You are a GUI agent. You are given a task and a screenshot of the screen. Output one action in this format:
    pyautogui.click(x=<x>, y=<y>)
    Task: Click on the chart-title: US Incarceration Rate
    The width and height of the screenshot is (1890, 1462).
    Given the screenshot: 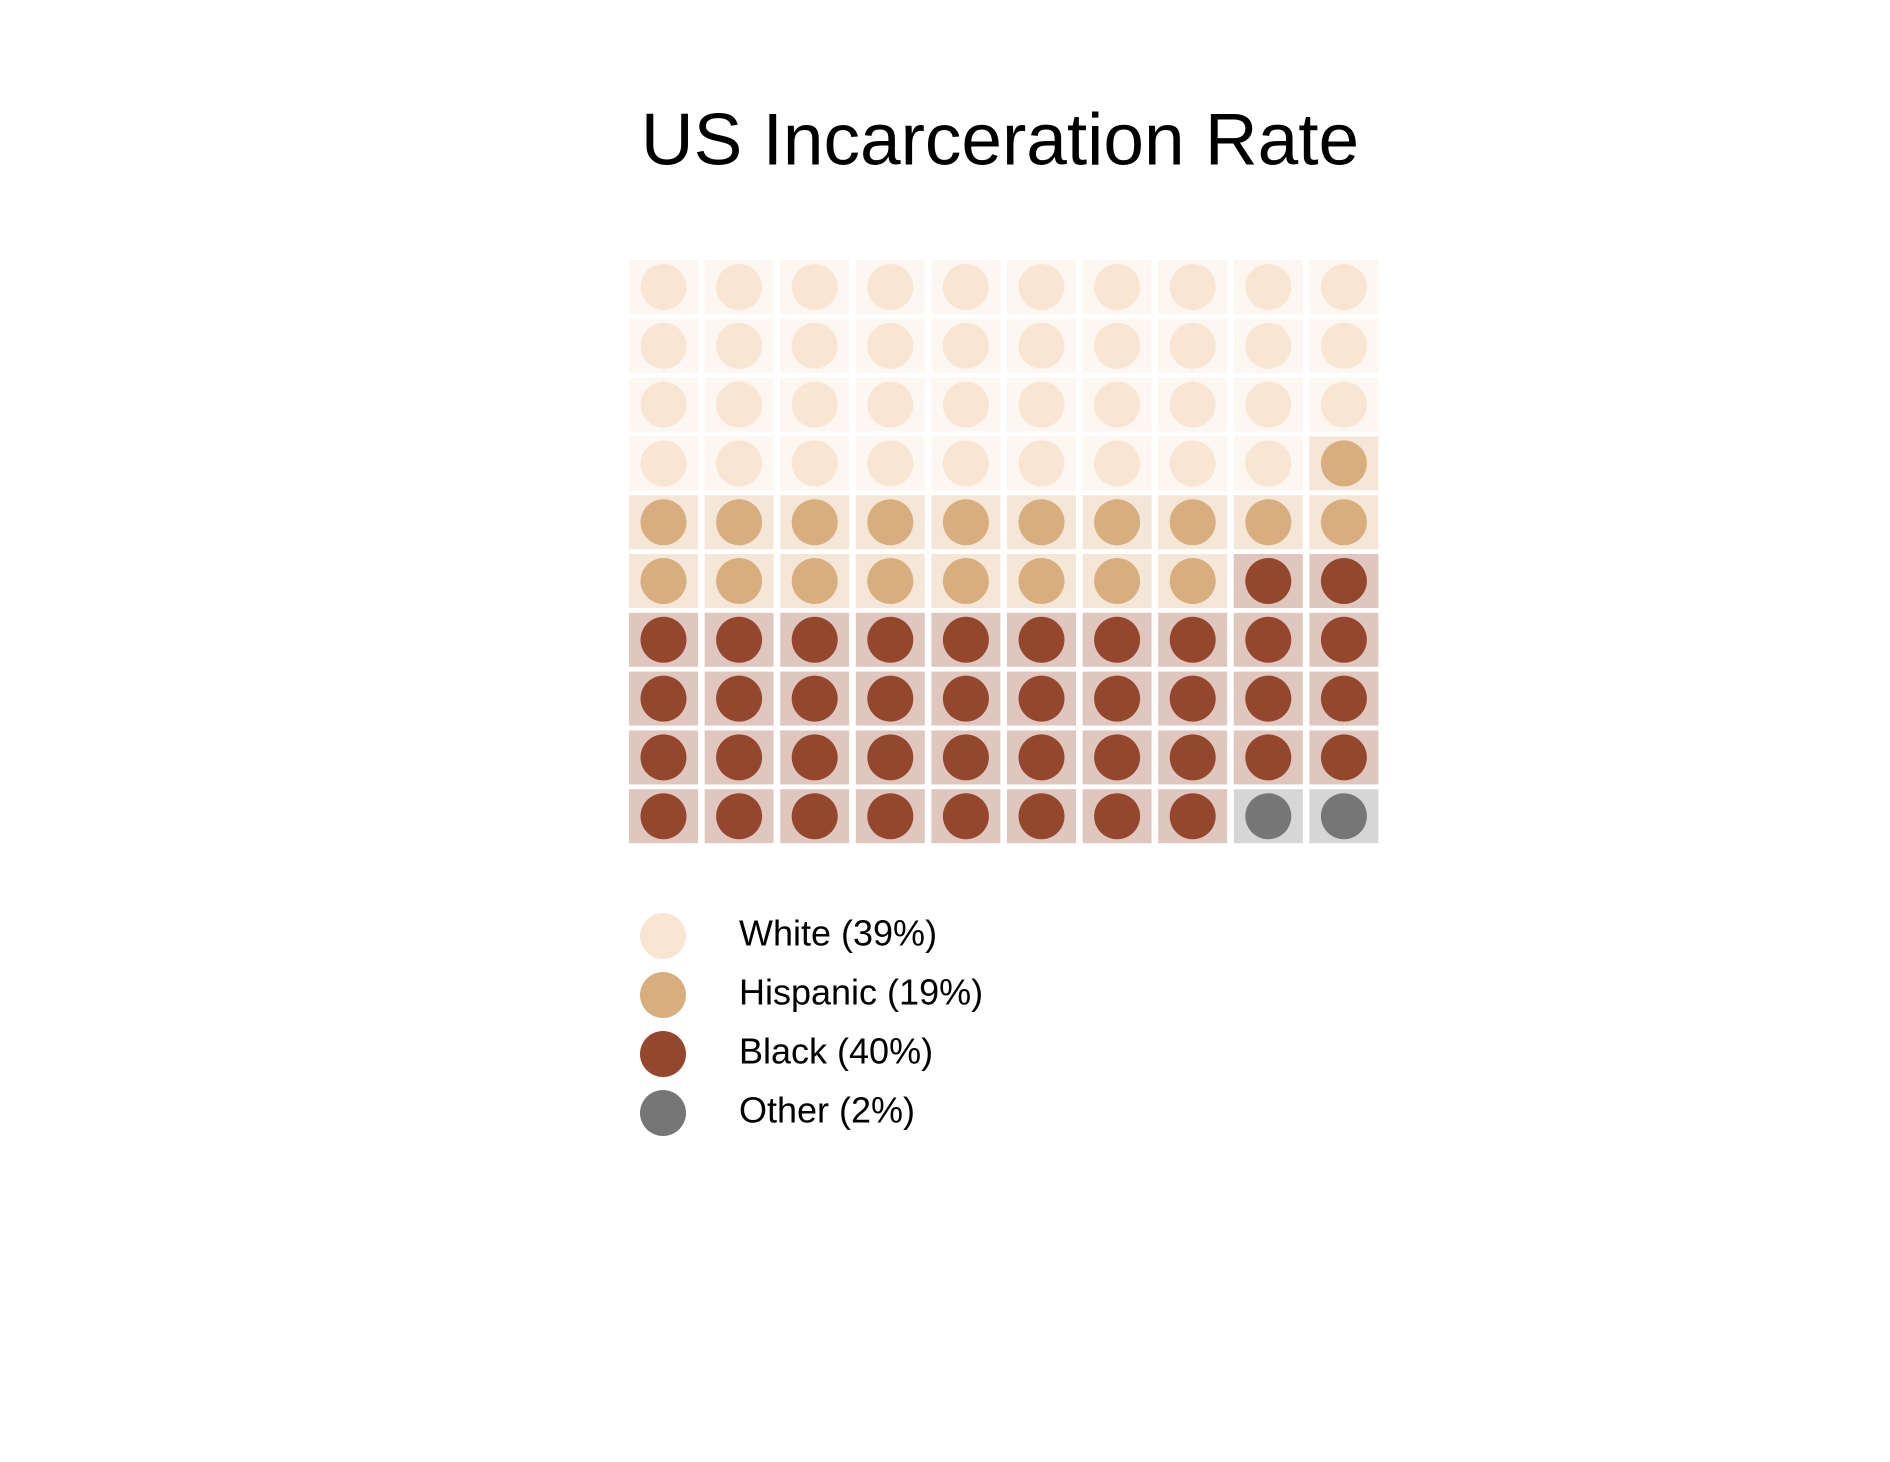 What is the action you would take?
    pyautogui.click(x=1000, y=139)
    